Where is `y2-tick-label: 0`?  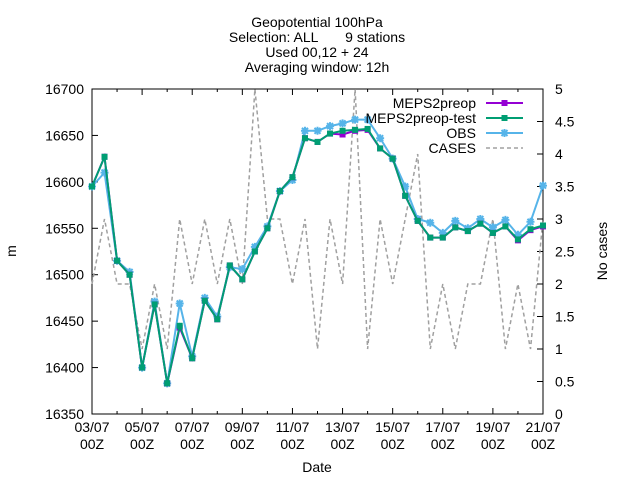
y2-tick-label: 0 is located at coordinates (559, 414).